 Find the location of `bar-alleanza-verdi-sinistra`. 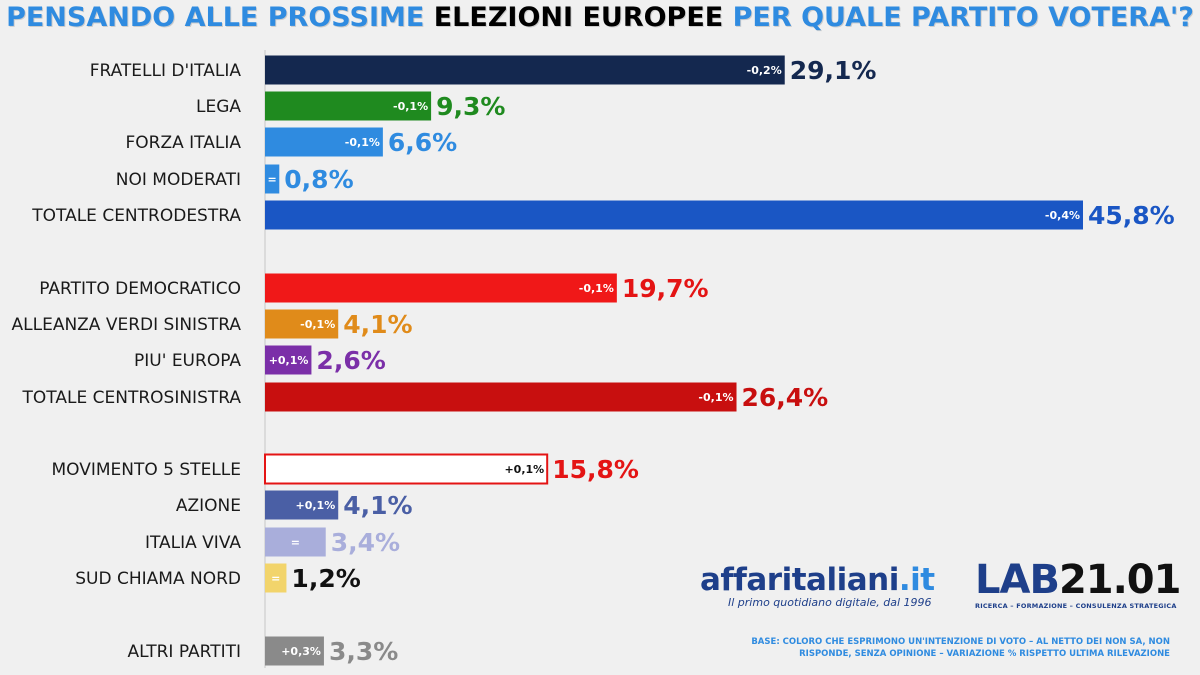

bar-alleanza-verdi-sinistra is located at coordinates (302, 324).